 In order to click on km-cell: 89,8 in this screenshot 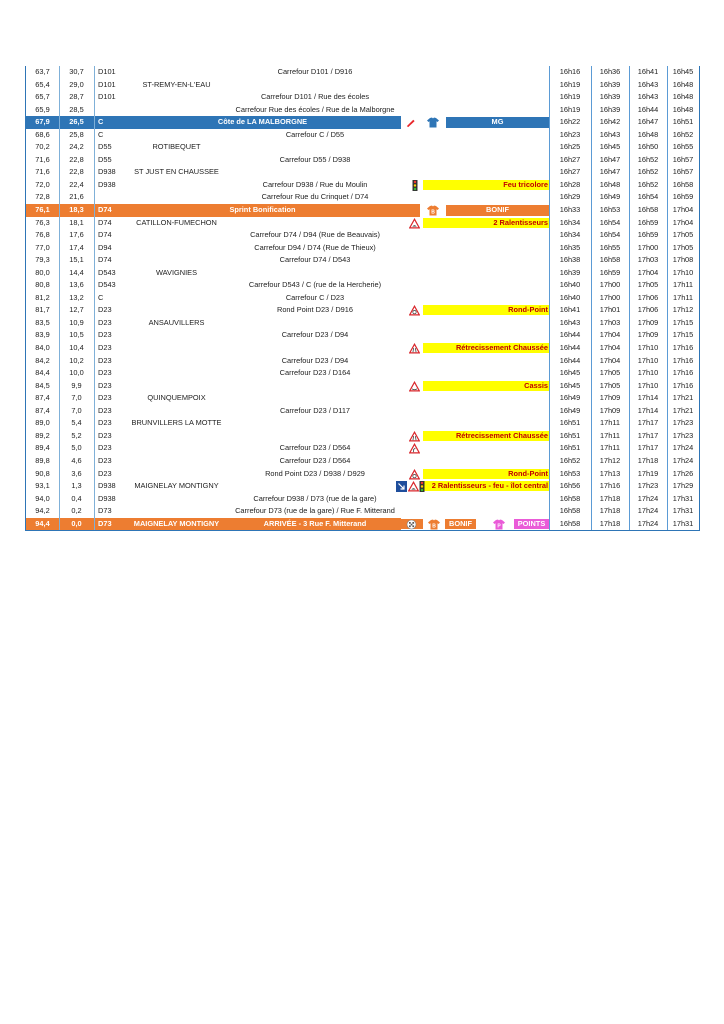, I will do `click(42, 460)`.